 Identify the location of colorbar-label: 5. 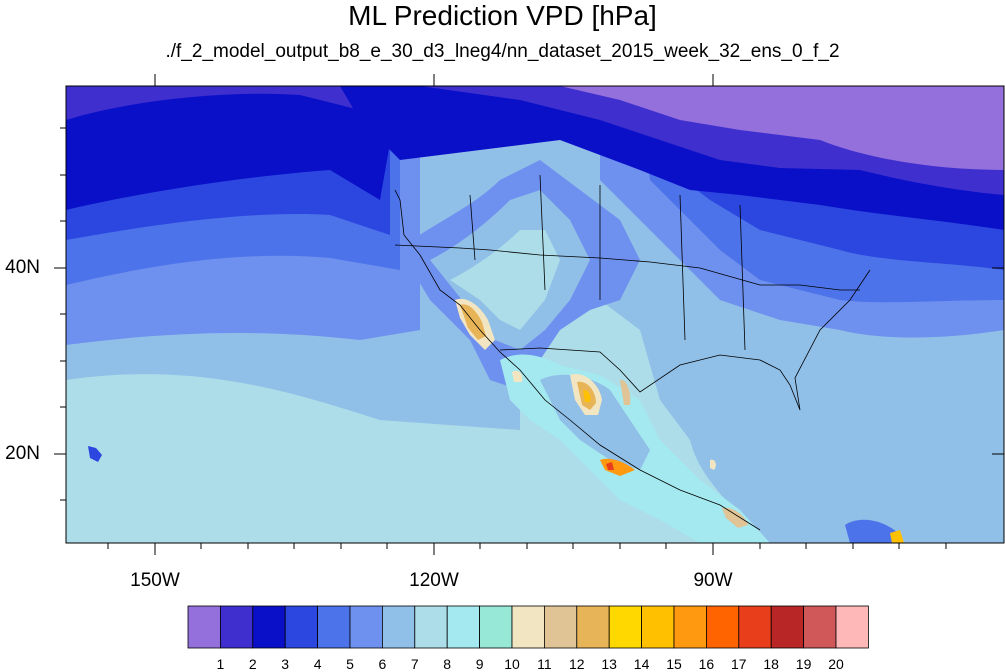
(350, 664).